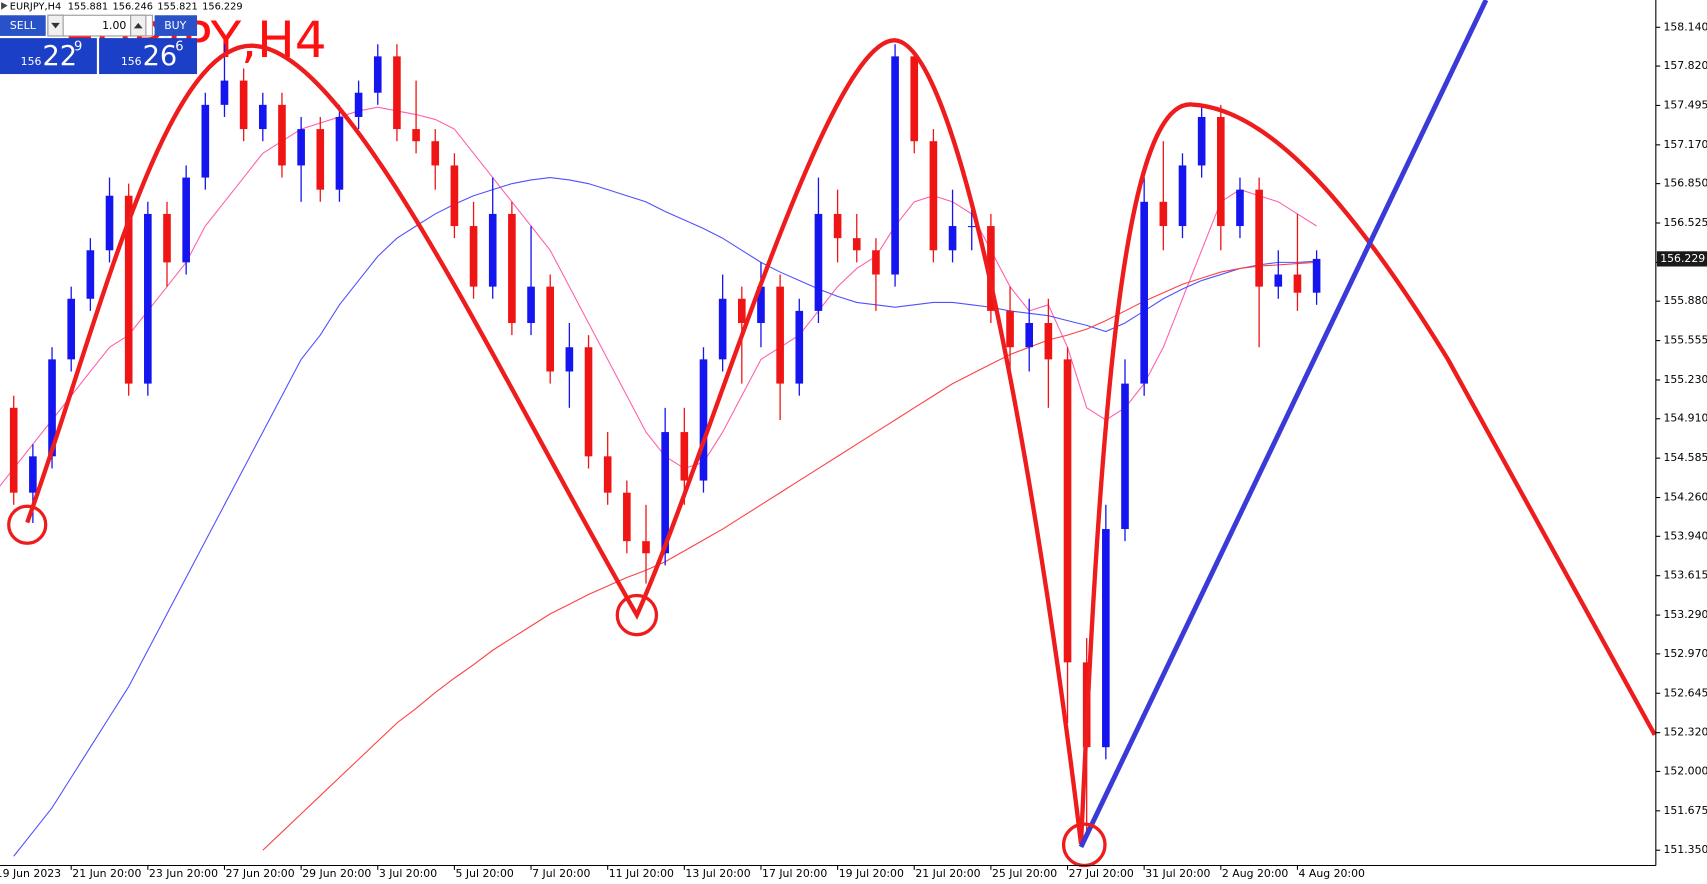  Describe the element at coordinates (641, 873) in the screenshot. I see `x-tick-label: 11 Jul 20:00` at that location.